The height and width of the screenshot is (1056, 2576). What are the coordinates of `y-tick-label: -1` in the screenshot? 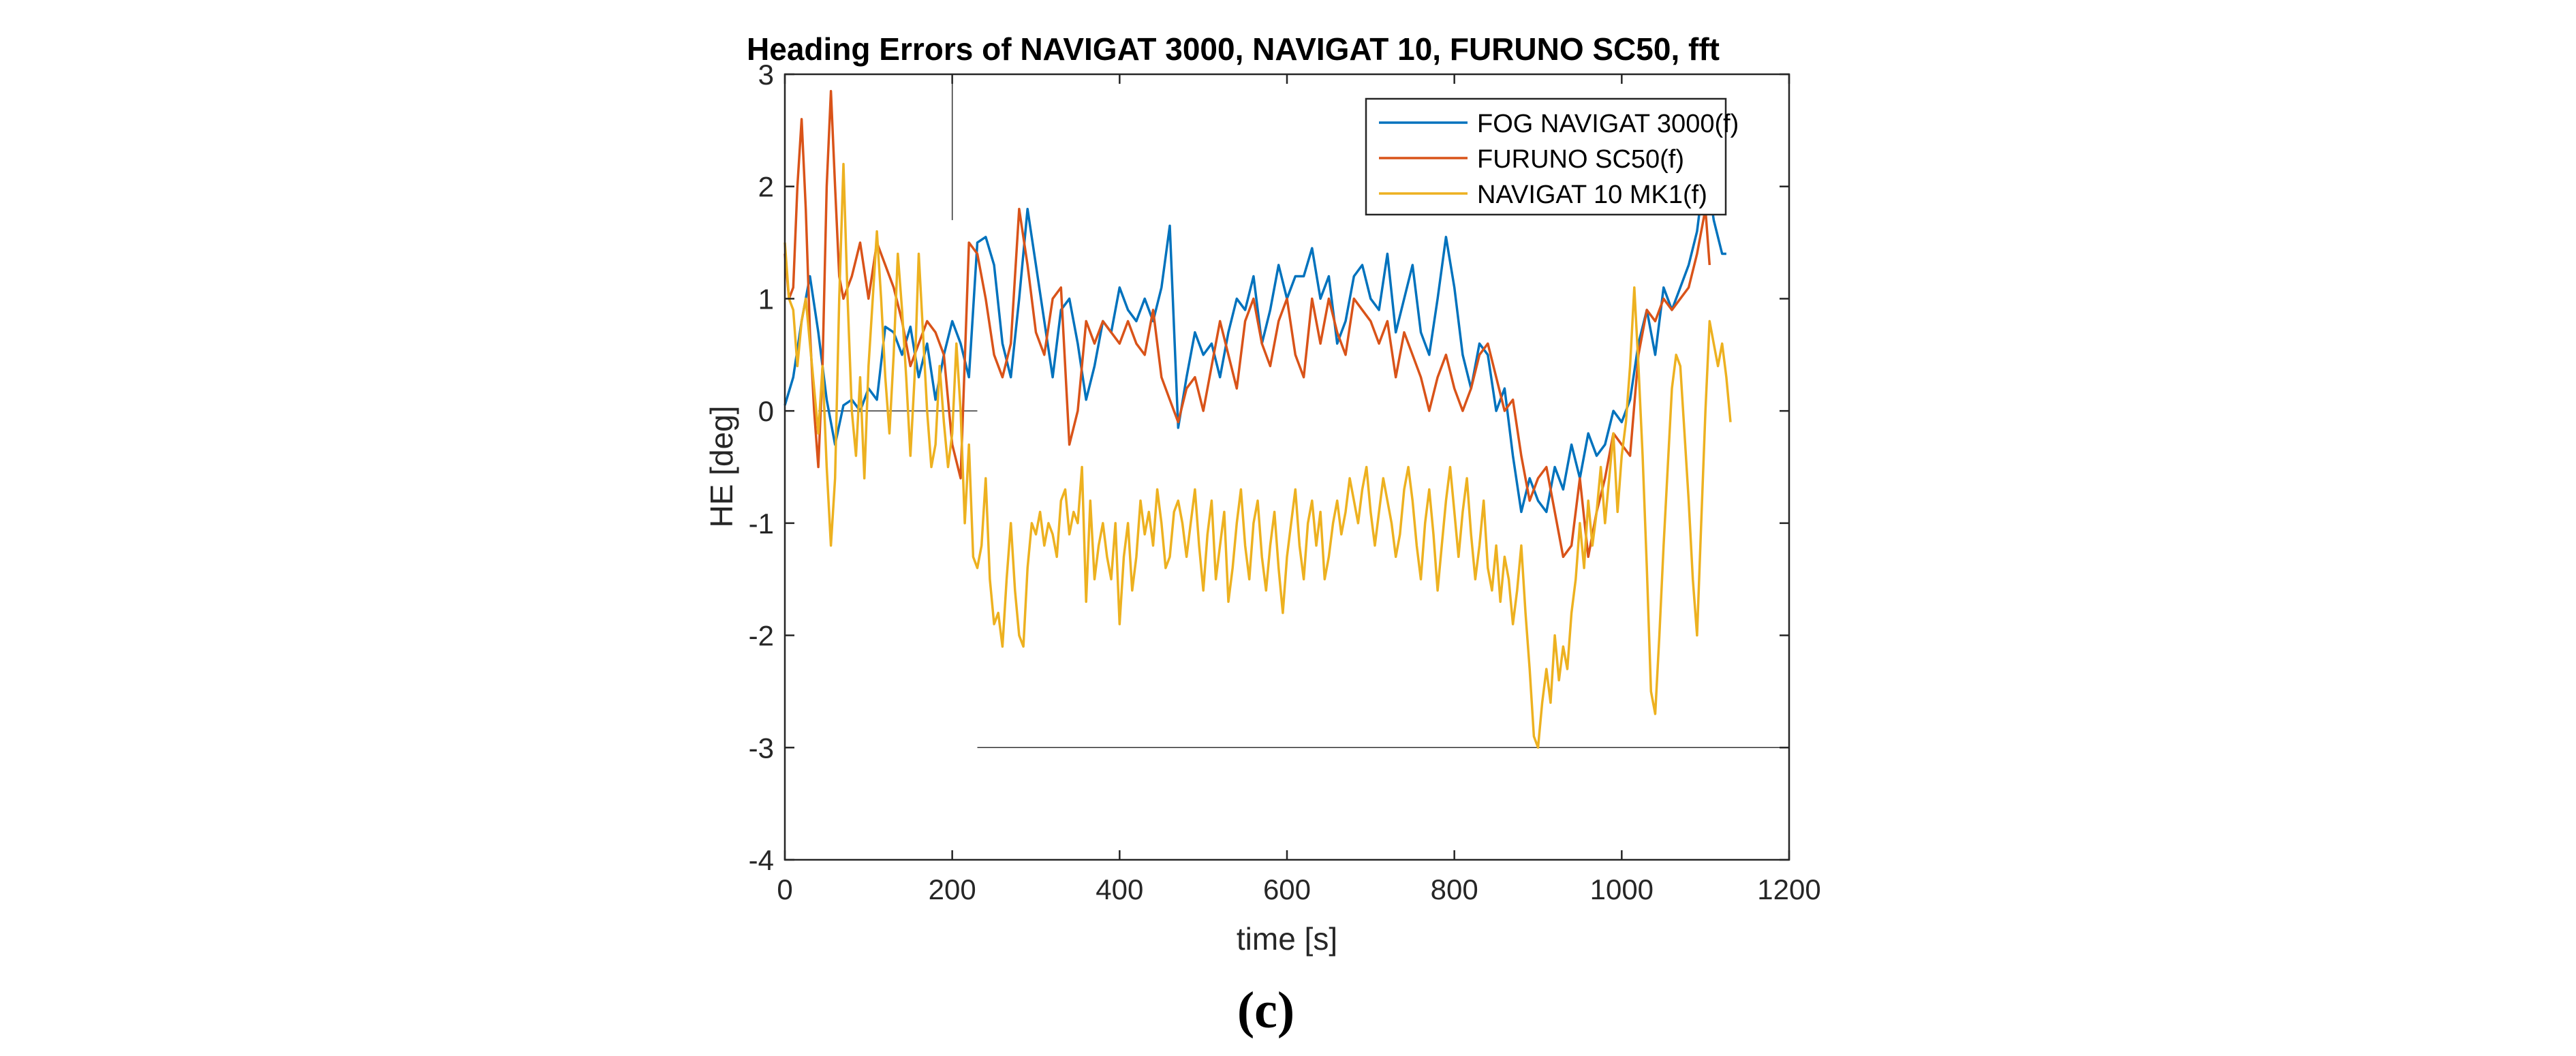 It's located at (761, 524).